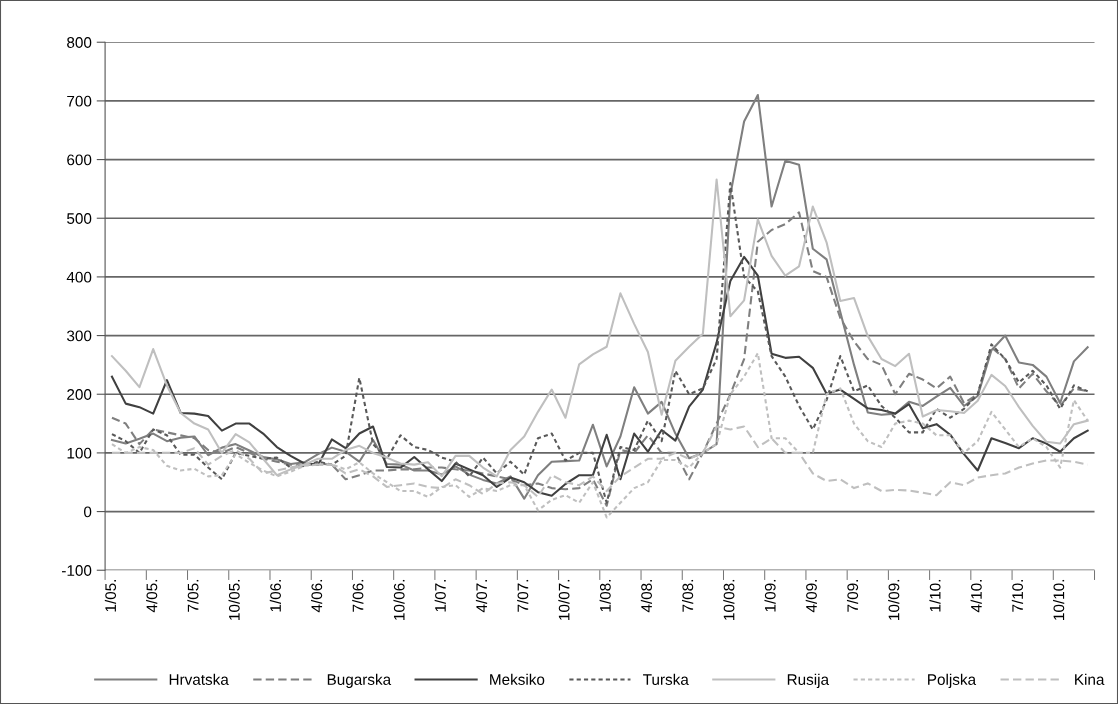  Describe the element at coordinates (193, 595) in the screenshot. I see `x-tick-label: 7/05.` at that location.